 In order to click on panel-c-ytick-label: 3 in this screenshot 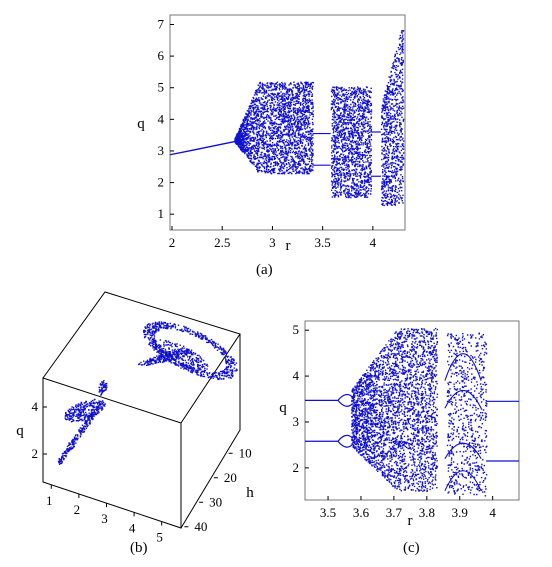, I will do `click(296, 421)`.